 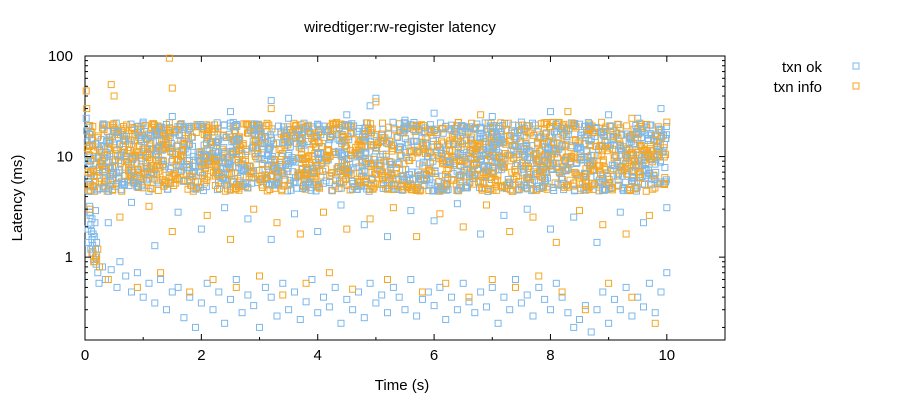 What do you see at coordinates (399, 27) in the screenshot?
I see `chart-title: wiredtiger:rw-register latency` at bounding box center [399, 27].